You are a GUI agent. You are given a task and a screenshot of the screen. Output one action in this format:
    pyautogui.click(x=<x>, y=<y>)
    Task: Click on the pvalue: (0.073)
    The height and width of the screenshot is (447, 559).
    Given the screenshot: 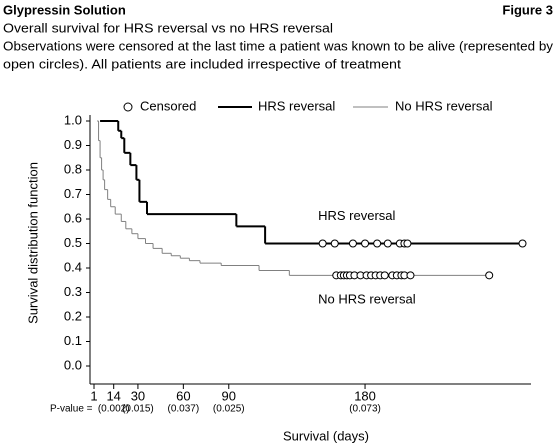 What is the action you would take?
    pyautogui.click(x=365, y=409)
    